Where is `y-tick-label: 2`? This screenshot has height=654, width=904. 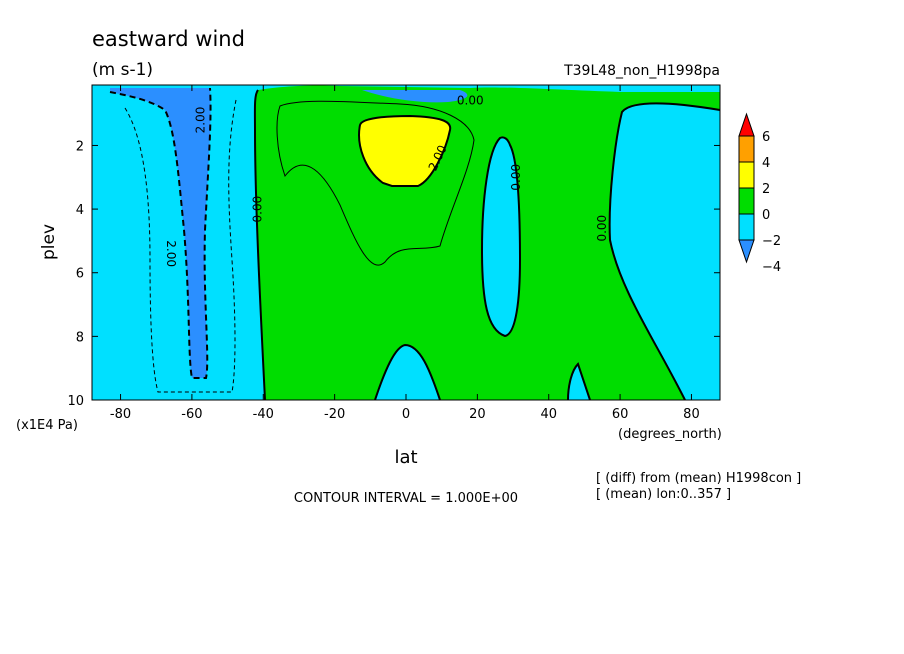 y-tick-label: 2 is located at coordinates (80, 146).